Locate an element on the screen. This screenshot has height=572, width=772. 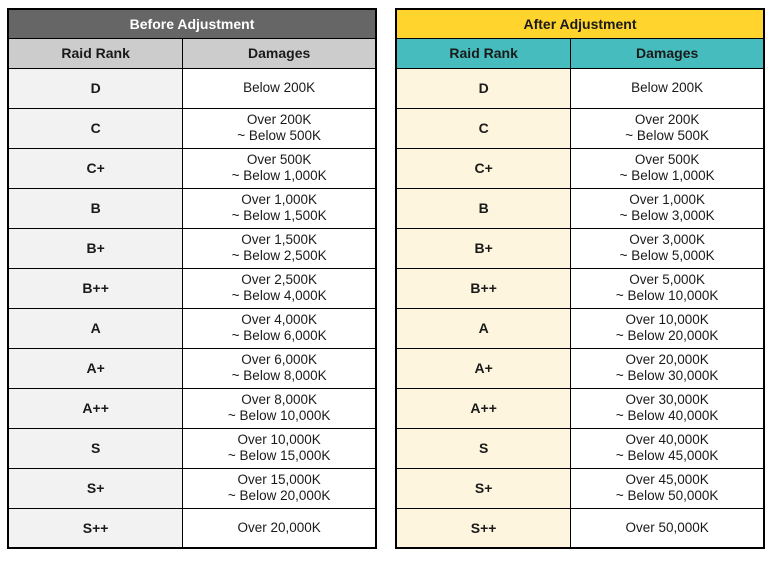
table-row: A++ Over 30,000K ~ Below 40,000K is located at coordinates (580, 408).